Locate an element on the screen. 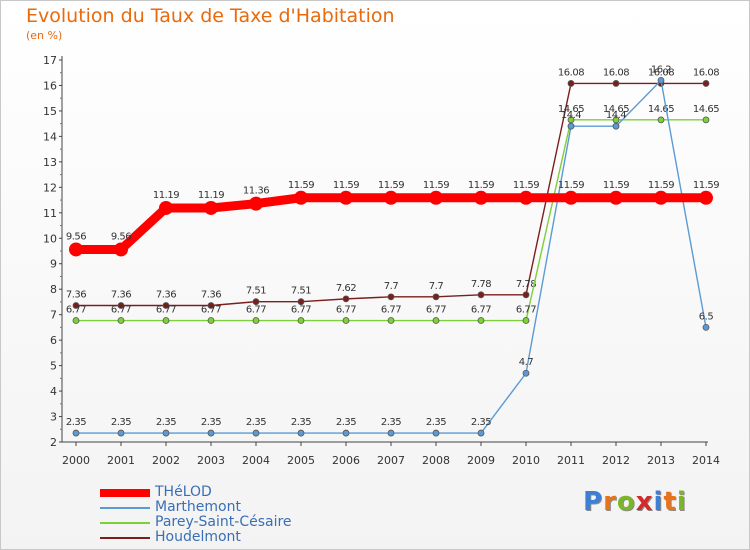  logo-letter: P is located at coordinates (593, 502).